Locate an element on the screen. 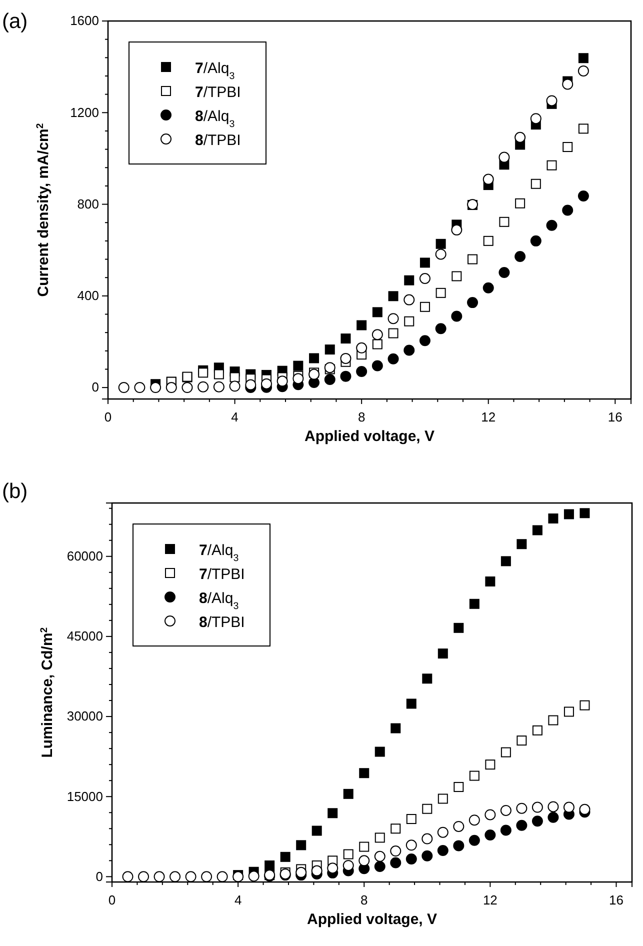 Image resolution: width=643 pixels, height=946 pixels. x-tick-label: 0 is located at coordinates (112, 900).